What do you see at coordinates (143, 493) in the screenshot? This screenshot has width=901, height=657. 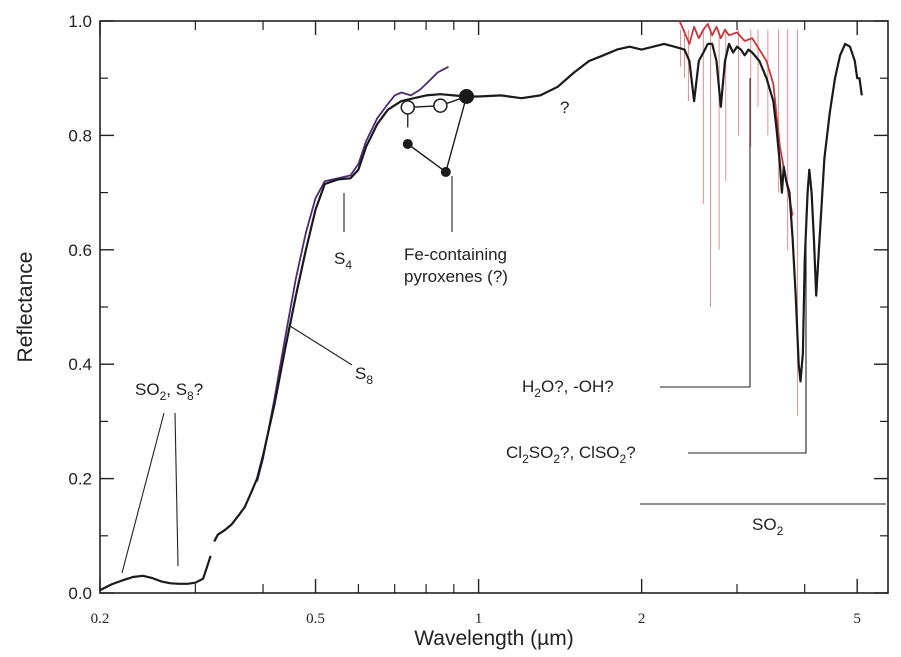 I see `leader-so2-left` at bounding box center [143, 493].